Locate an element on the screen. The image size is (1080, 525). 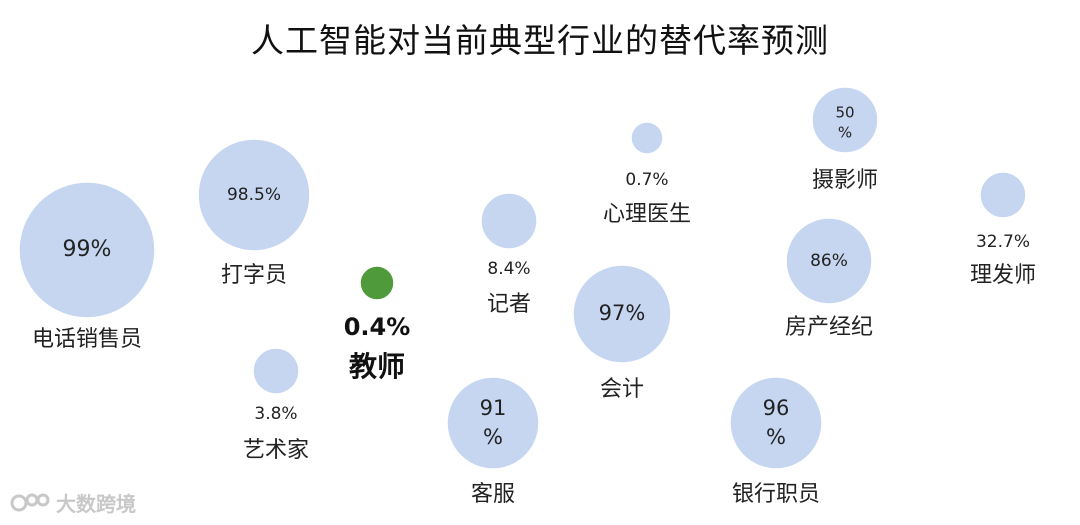
watermark-text: 大数跨境 is located at coordinates (96, 504).